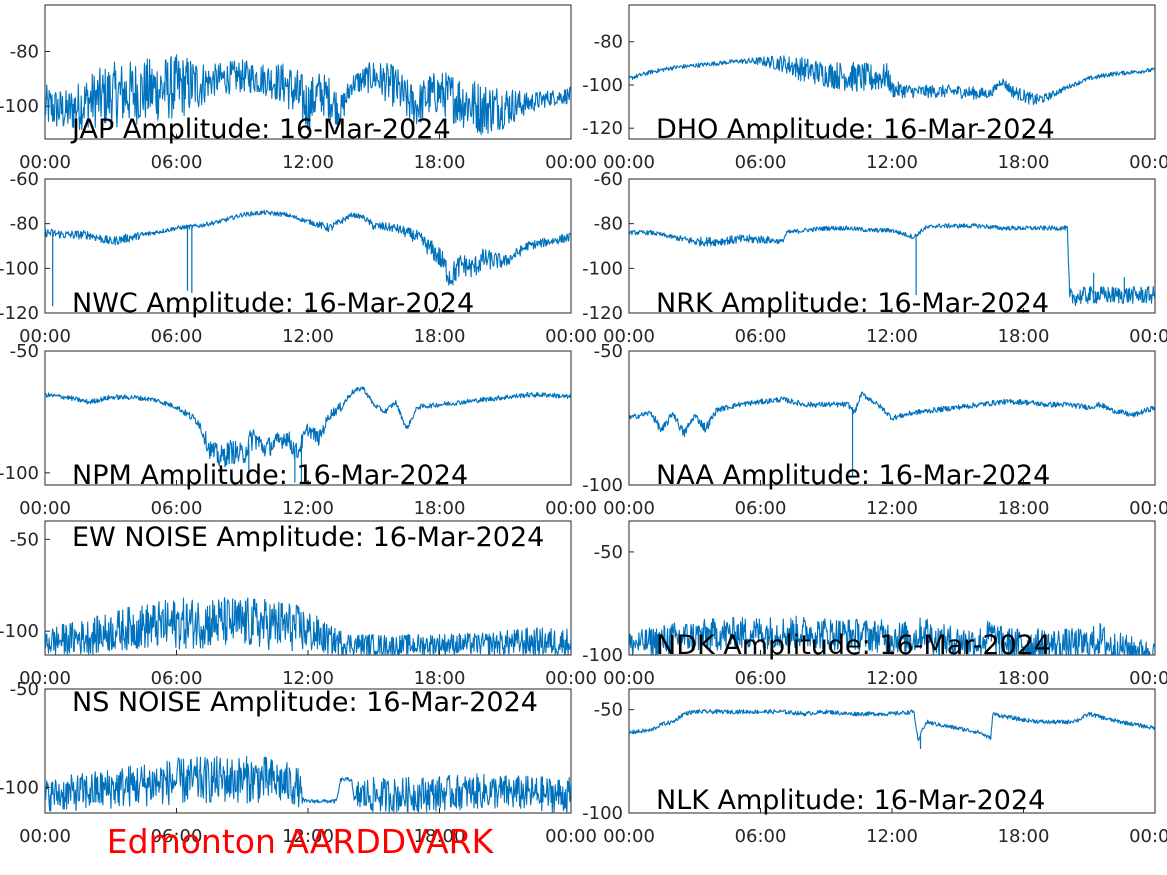 The image size is (1167, 875). What do you see at coordinates (850, 800) in the screenshot?
I see `chart-title: NLK Amplitude: 16-Mar-2024` at bounding box center [850, 800].